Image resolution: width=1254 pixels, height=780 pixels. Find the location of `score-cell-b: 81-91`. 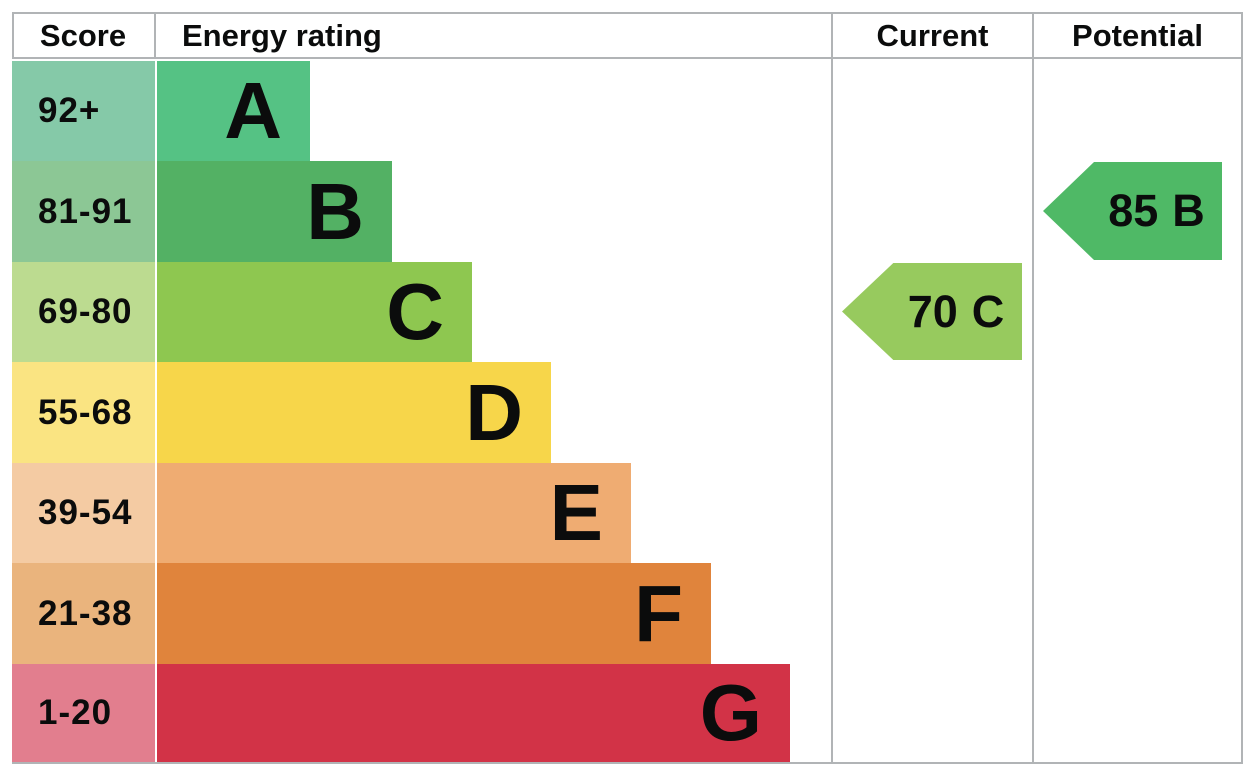

score-cell-b: 81-91 is located at coordinates (83, 211).